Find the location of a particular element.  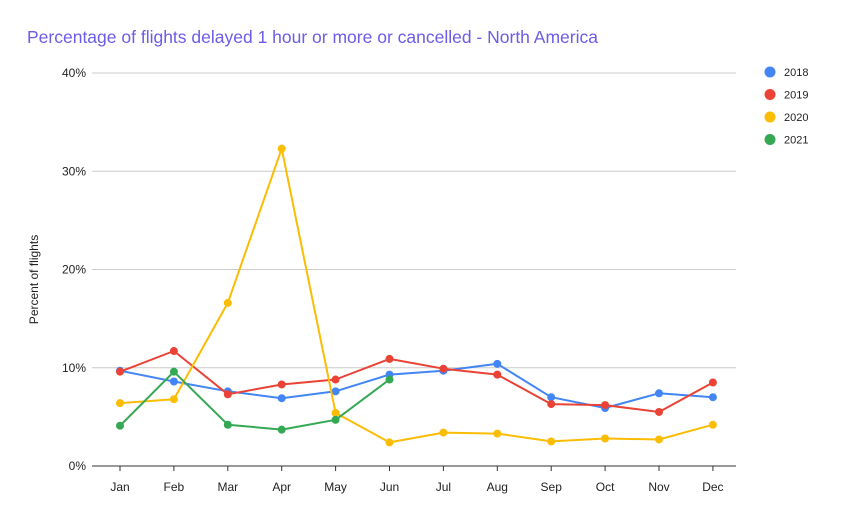

x-tick-label: Apr is located at coordinates (281, 487).